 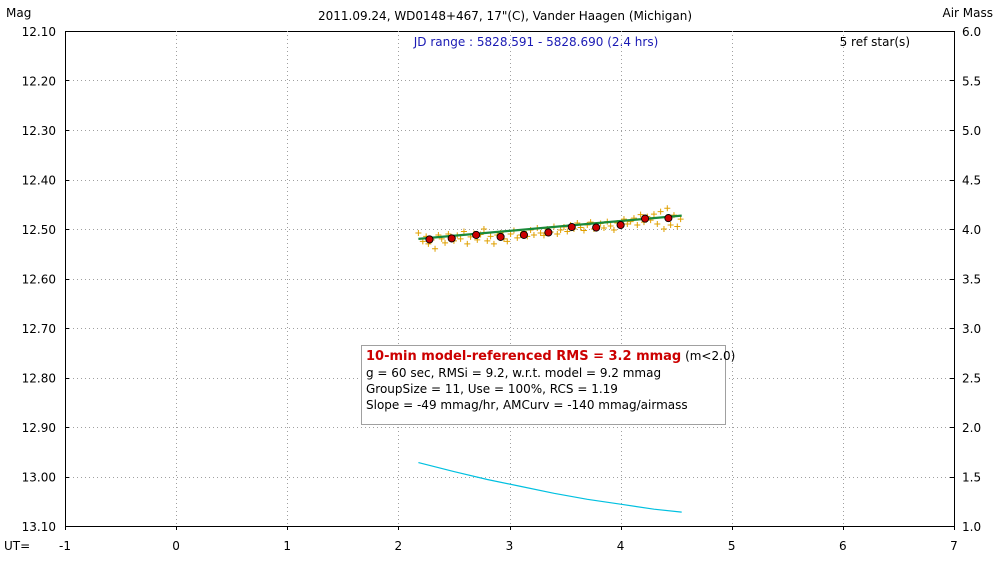 What do you see at coordinates (967, 13) in the screenshot?
I see `right-axis-title: Air Mass` at bounding box center [967, 13].